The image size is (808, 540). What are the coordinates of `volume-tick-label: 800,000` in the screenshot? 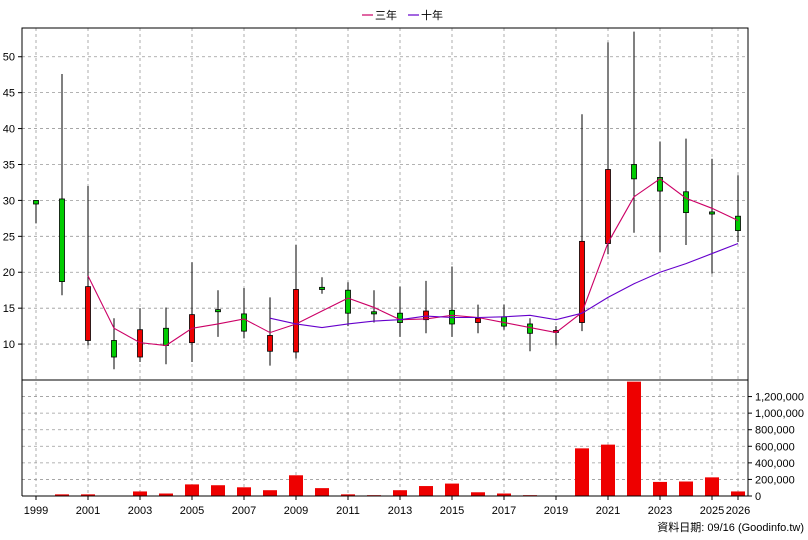 It's located at (775, 431).